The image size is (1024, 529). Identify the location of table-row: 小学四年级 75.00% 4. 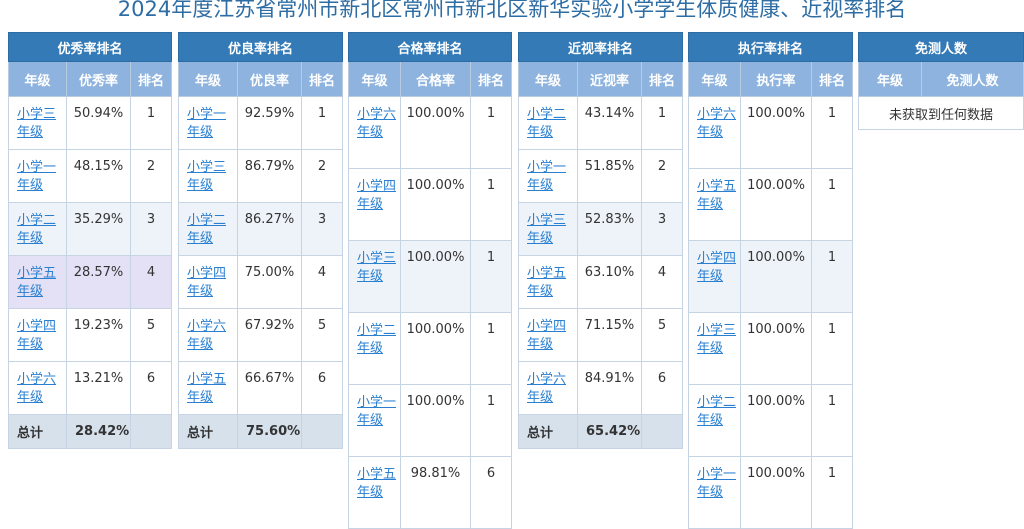
(261, 282).